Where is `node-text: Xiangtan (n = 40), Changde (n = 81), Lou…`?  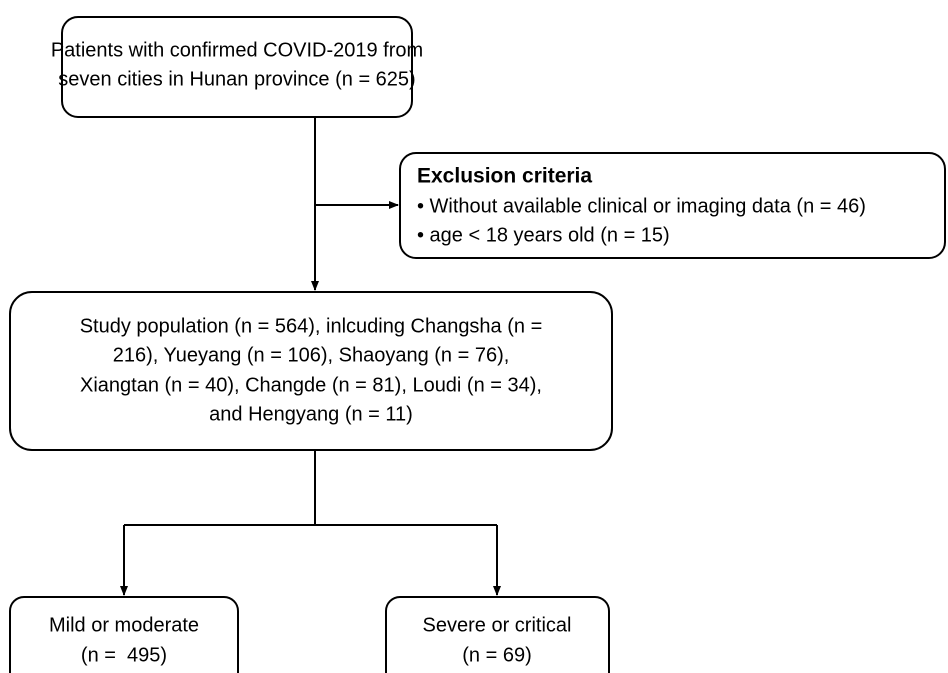
node-text: Xiangtan (n = 40), Changde (n = 81), Lou… is located at coordinates (311, 385).